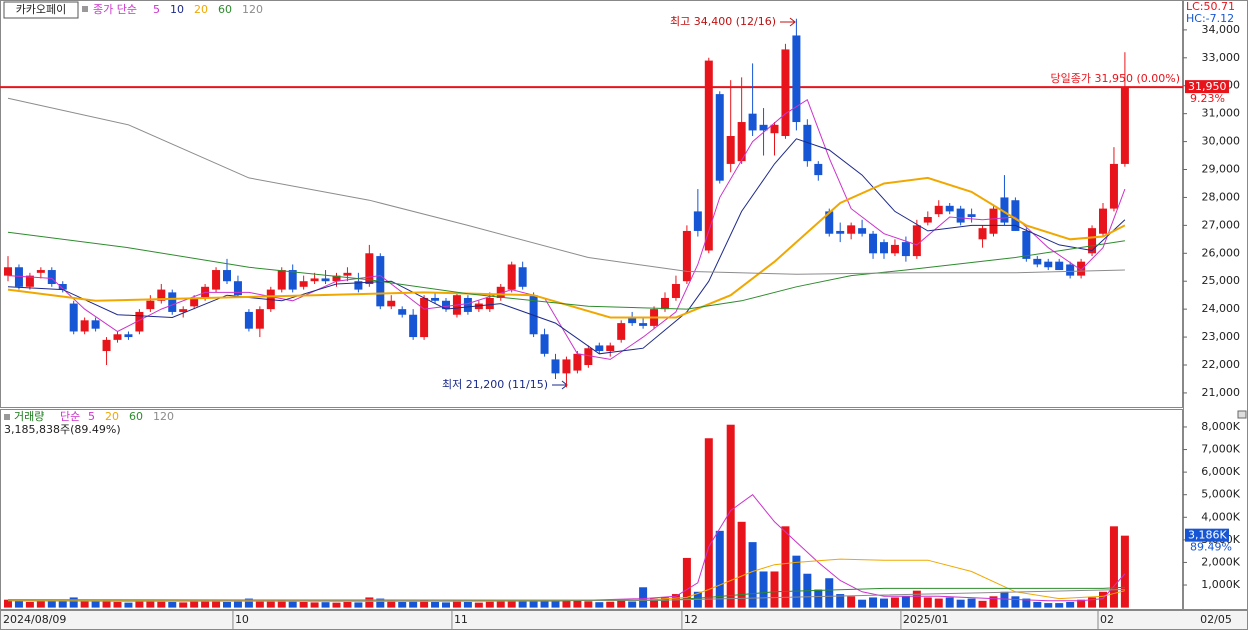 This screenshot has width=1248, height=630. Describe the element at coordinates (1220, 561) in the screenshot. I see `y-tick-label: 2,000K` at that location.